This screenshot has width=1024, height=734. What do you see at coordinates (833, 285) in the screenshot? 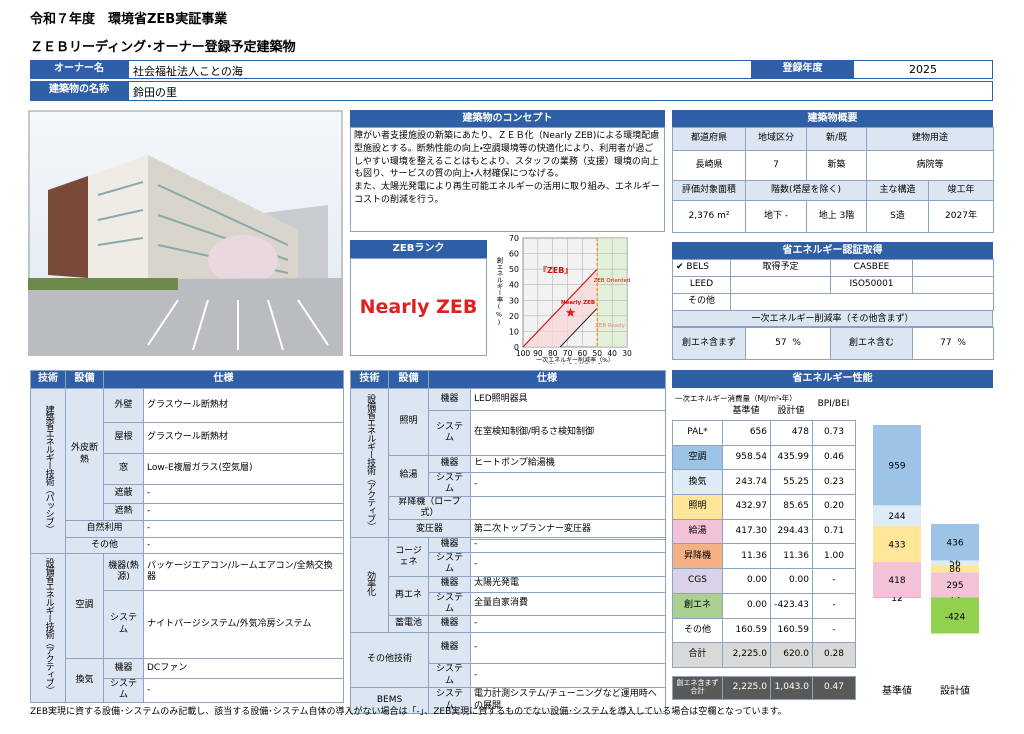
I see `table-row: LEED ISO50001` at bounding box center [833, 285].